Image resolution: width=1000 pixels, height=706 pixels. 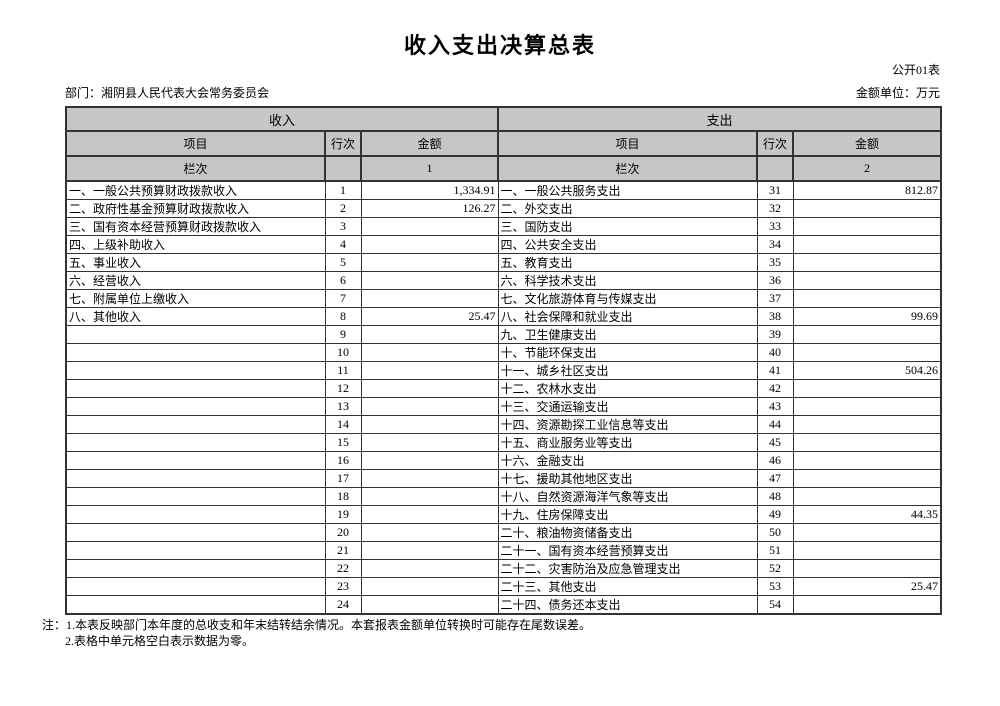 I want to click on income-line-cell: 15, so click(x=343, y=442).